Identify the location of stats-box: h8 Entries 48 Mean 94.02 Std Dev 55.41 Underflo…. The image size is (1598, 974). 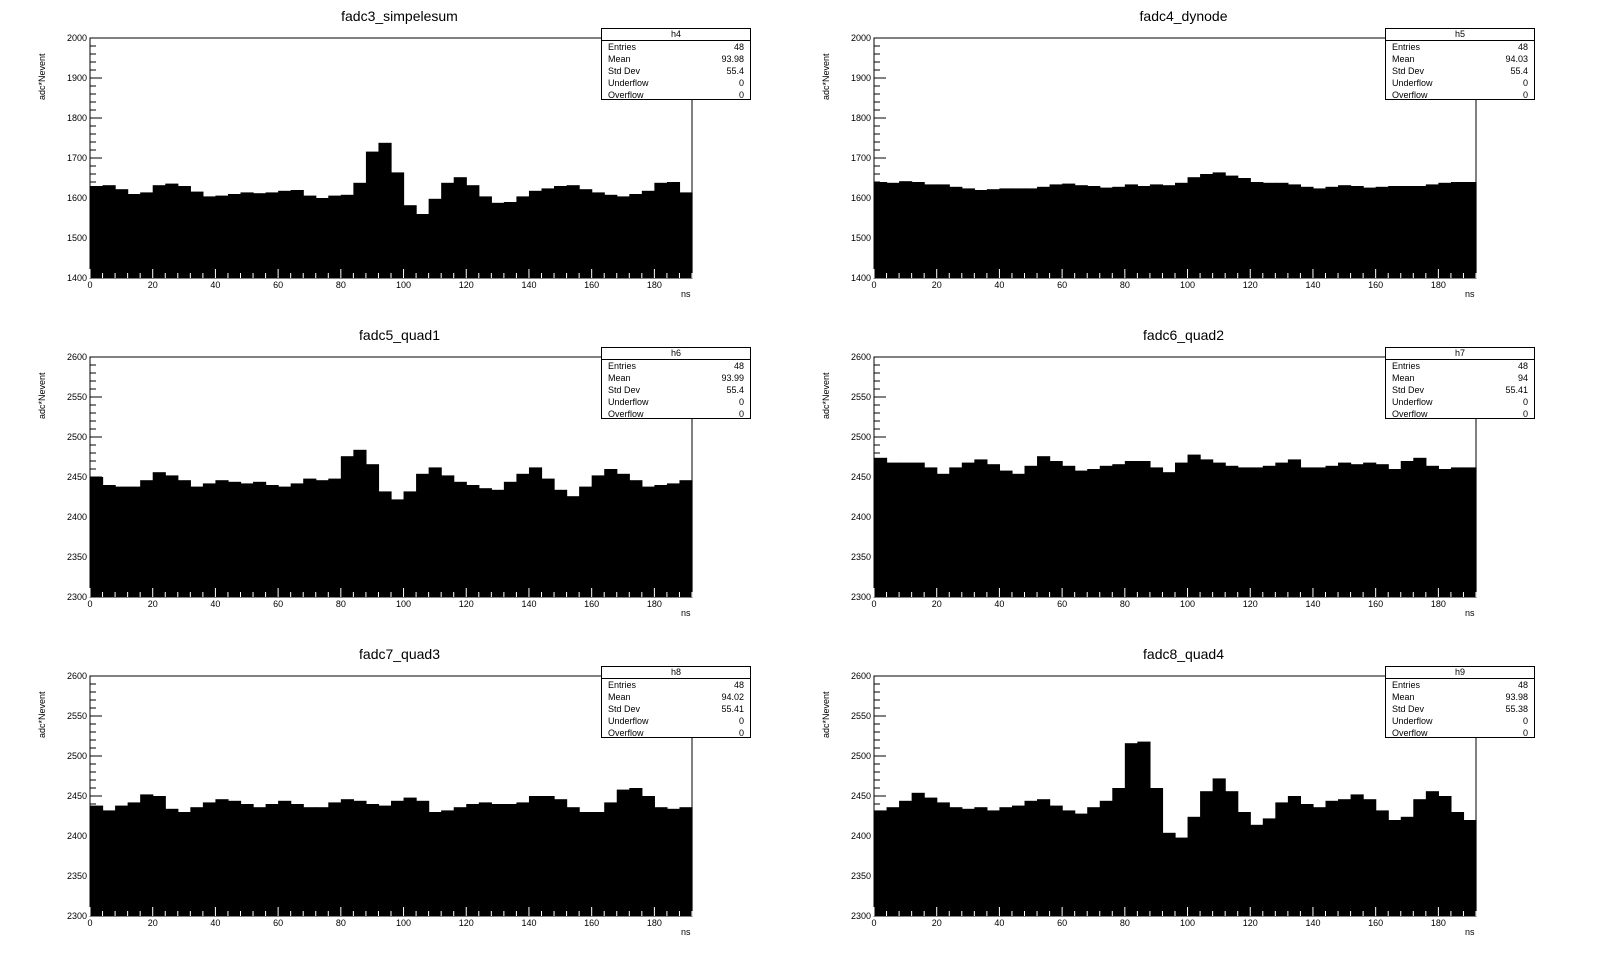
(676, 702).